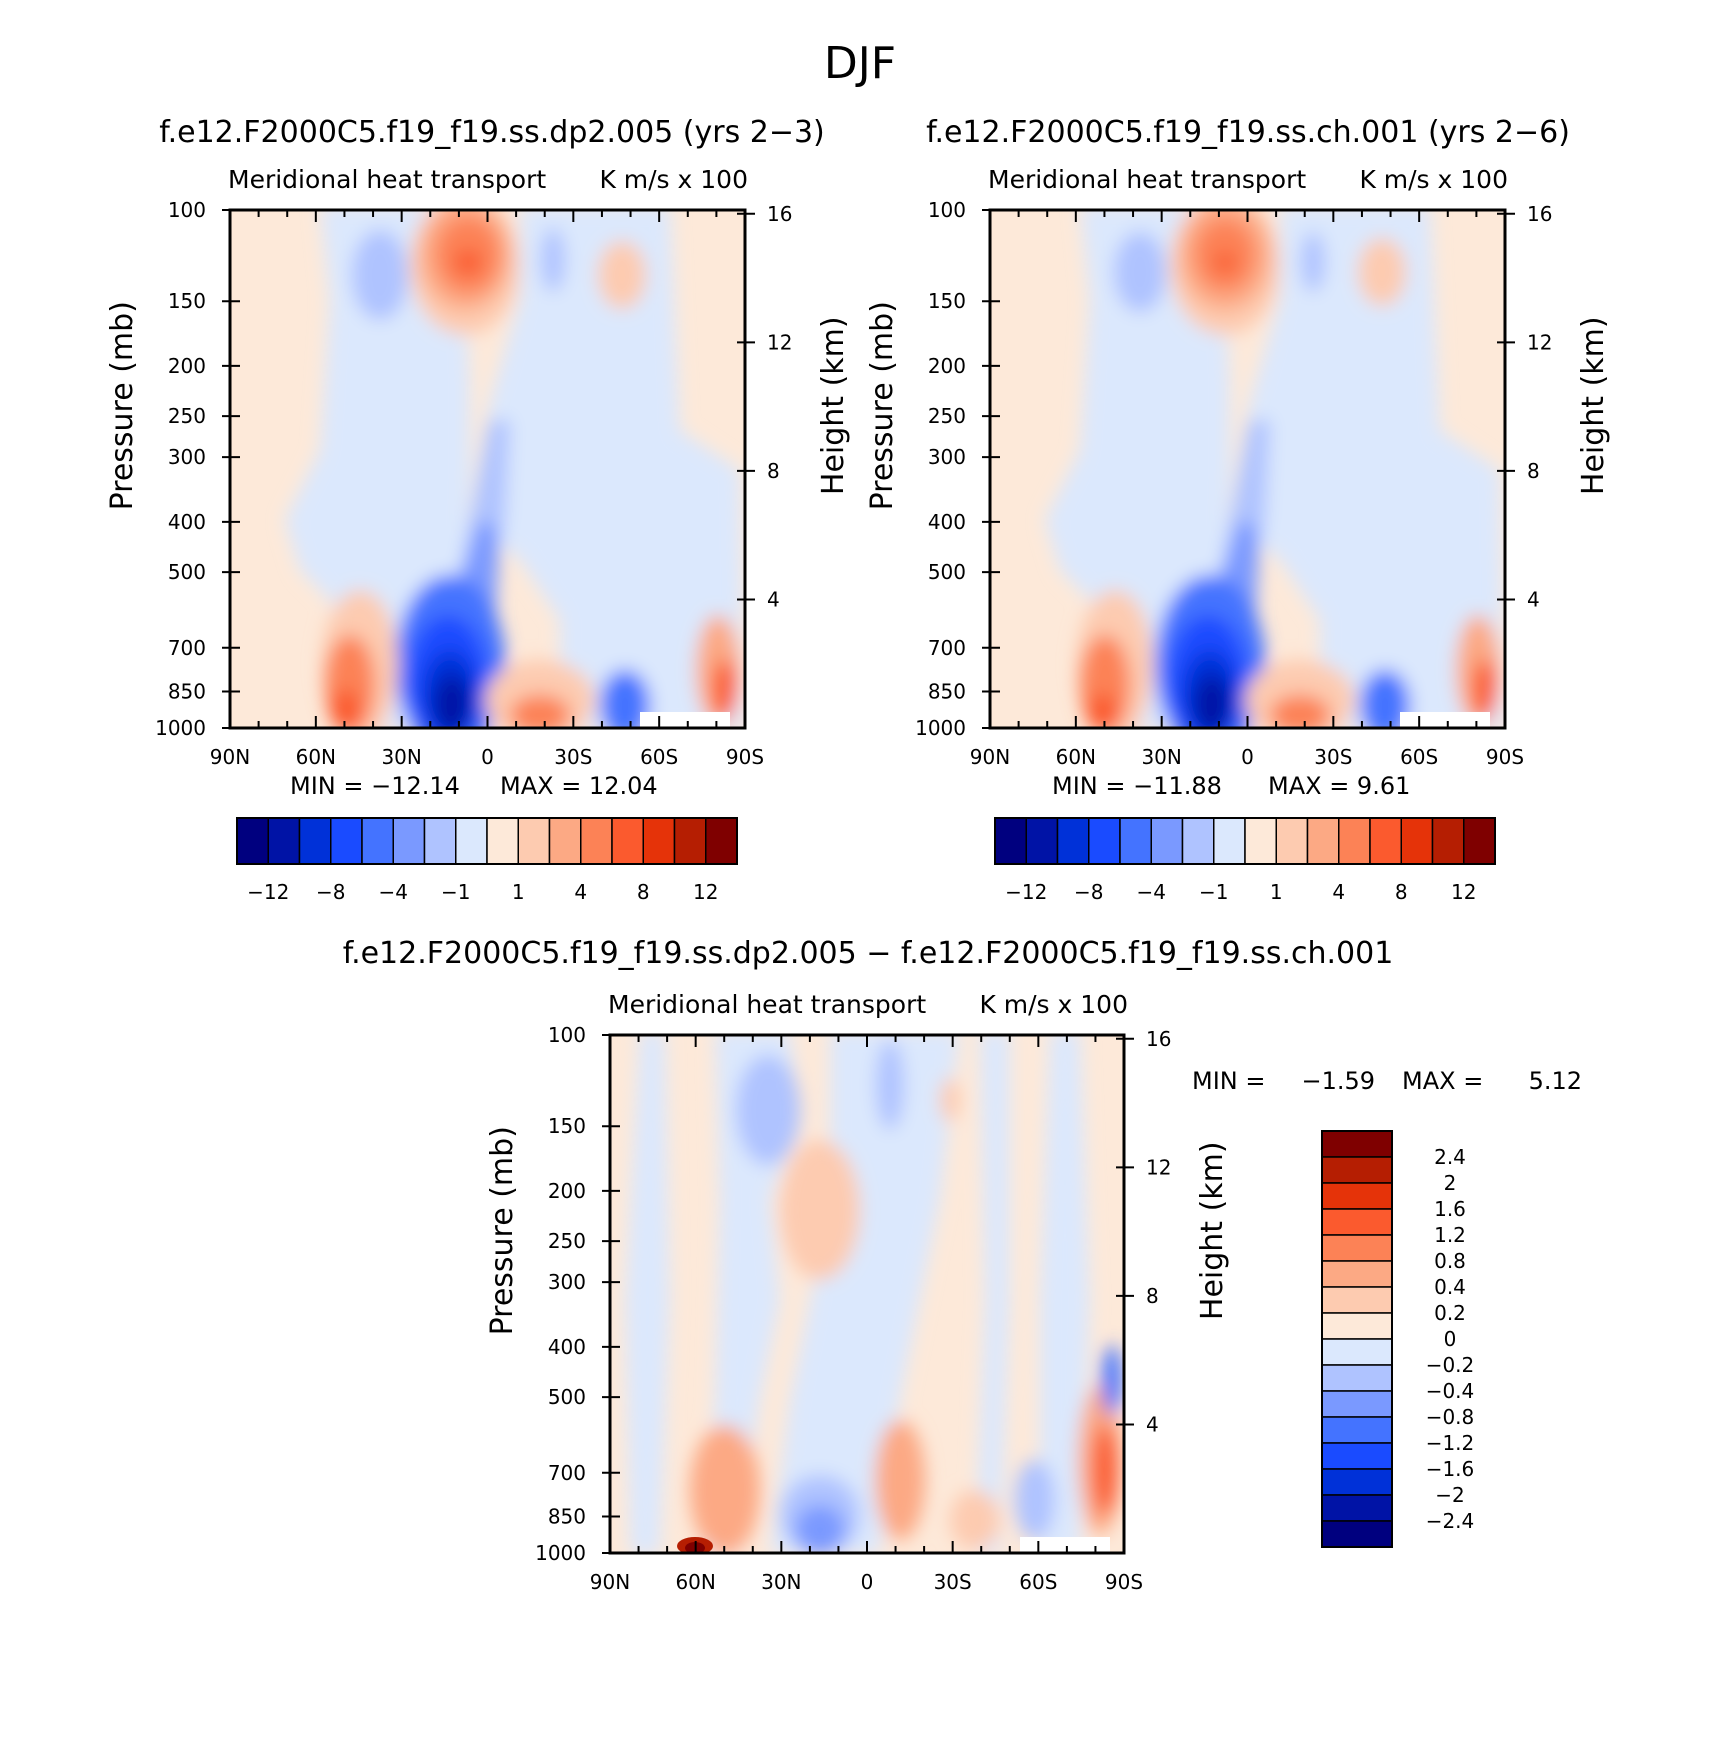 The width and height of the screenshot is (1710, 1758). What do you see at coordinates (380, 275) in the screenshot?
I see `panel-1-upper-blue-nh` at bounding box center [380, 275].